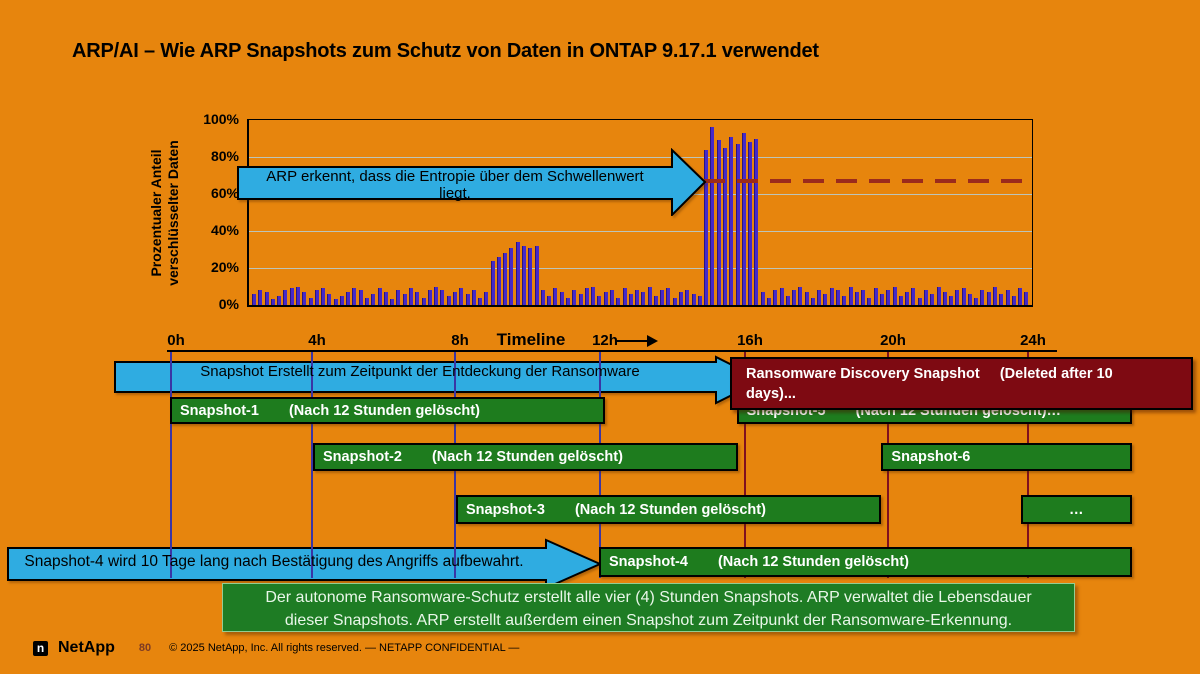 The height and width of the screenshot is (674, 1200). Describe the element at coordinates (893, 340) in the screenshot. I see `timeline-tick-label: 20h` at that location.